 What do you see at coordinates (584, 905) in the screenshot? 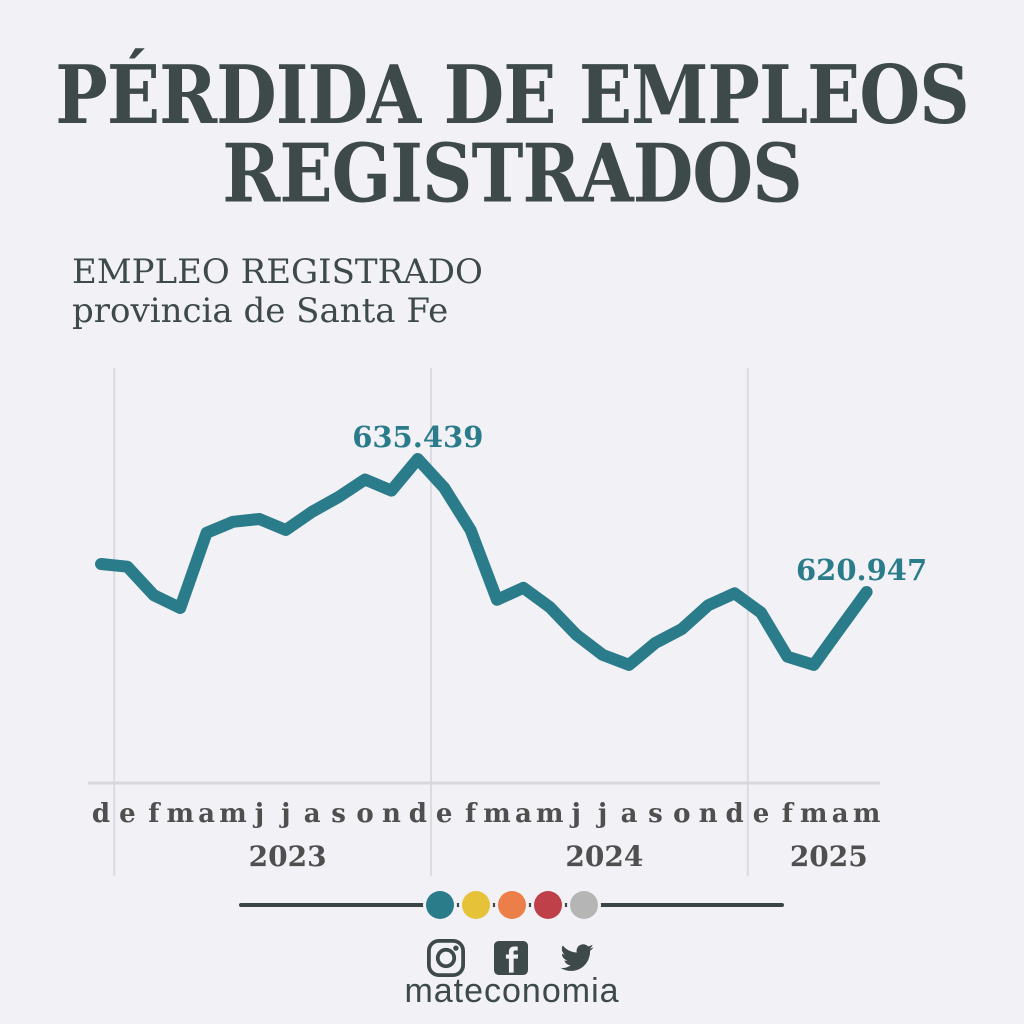
I see `legend-dot-gray` at bounding box center [584, 905].